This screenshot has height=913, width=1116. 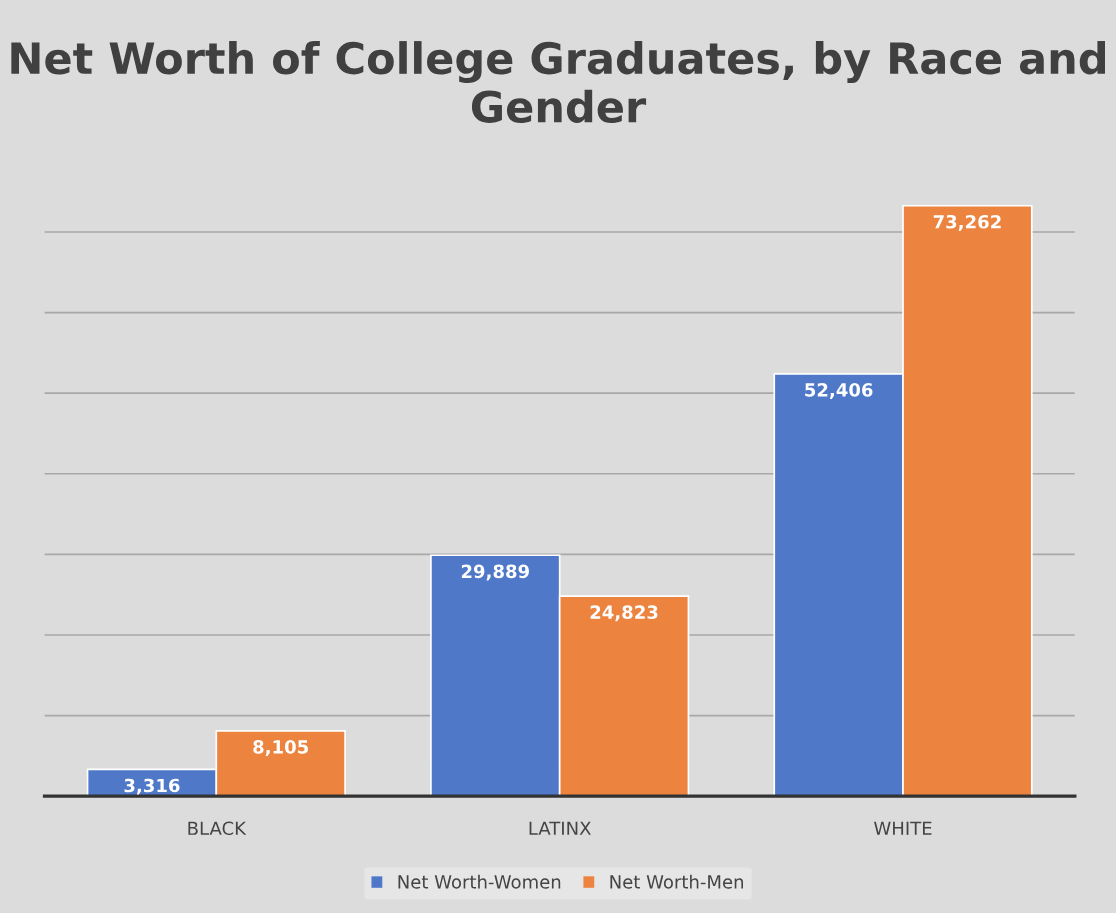 I want to click on data-label: 3,316, so click(x=152, y=786).